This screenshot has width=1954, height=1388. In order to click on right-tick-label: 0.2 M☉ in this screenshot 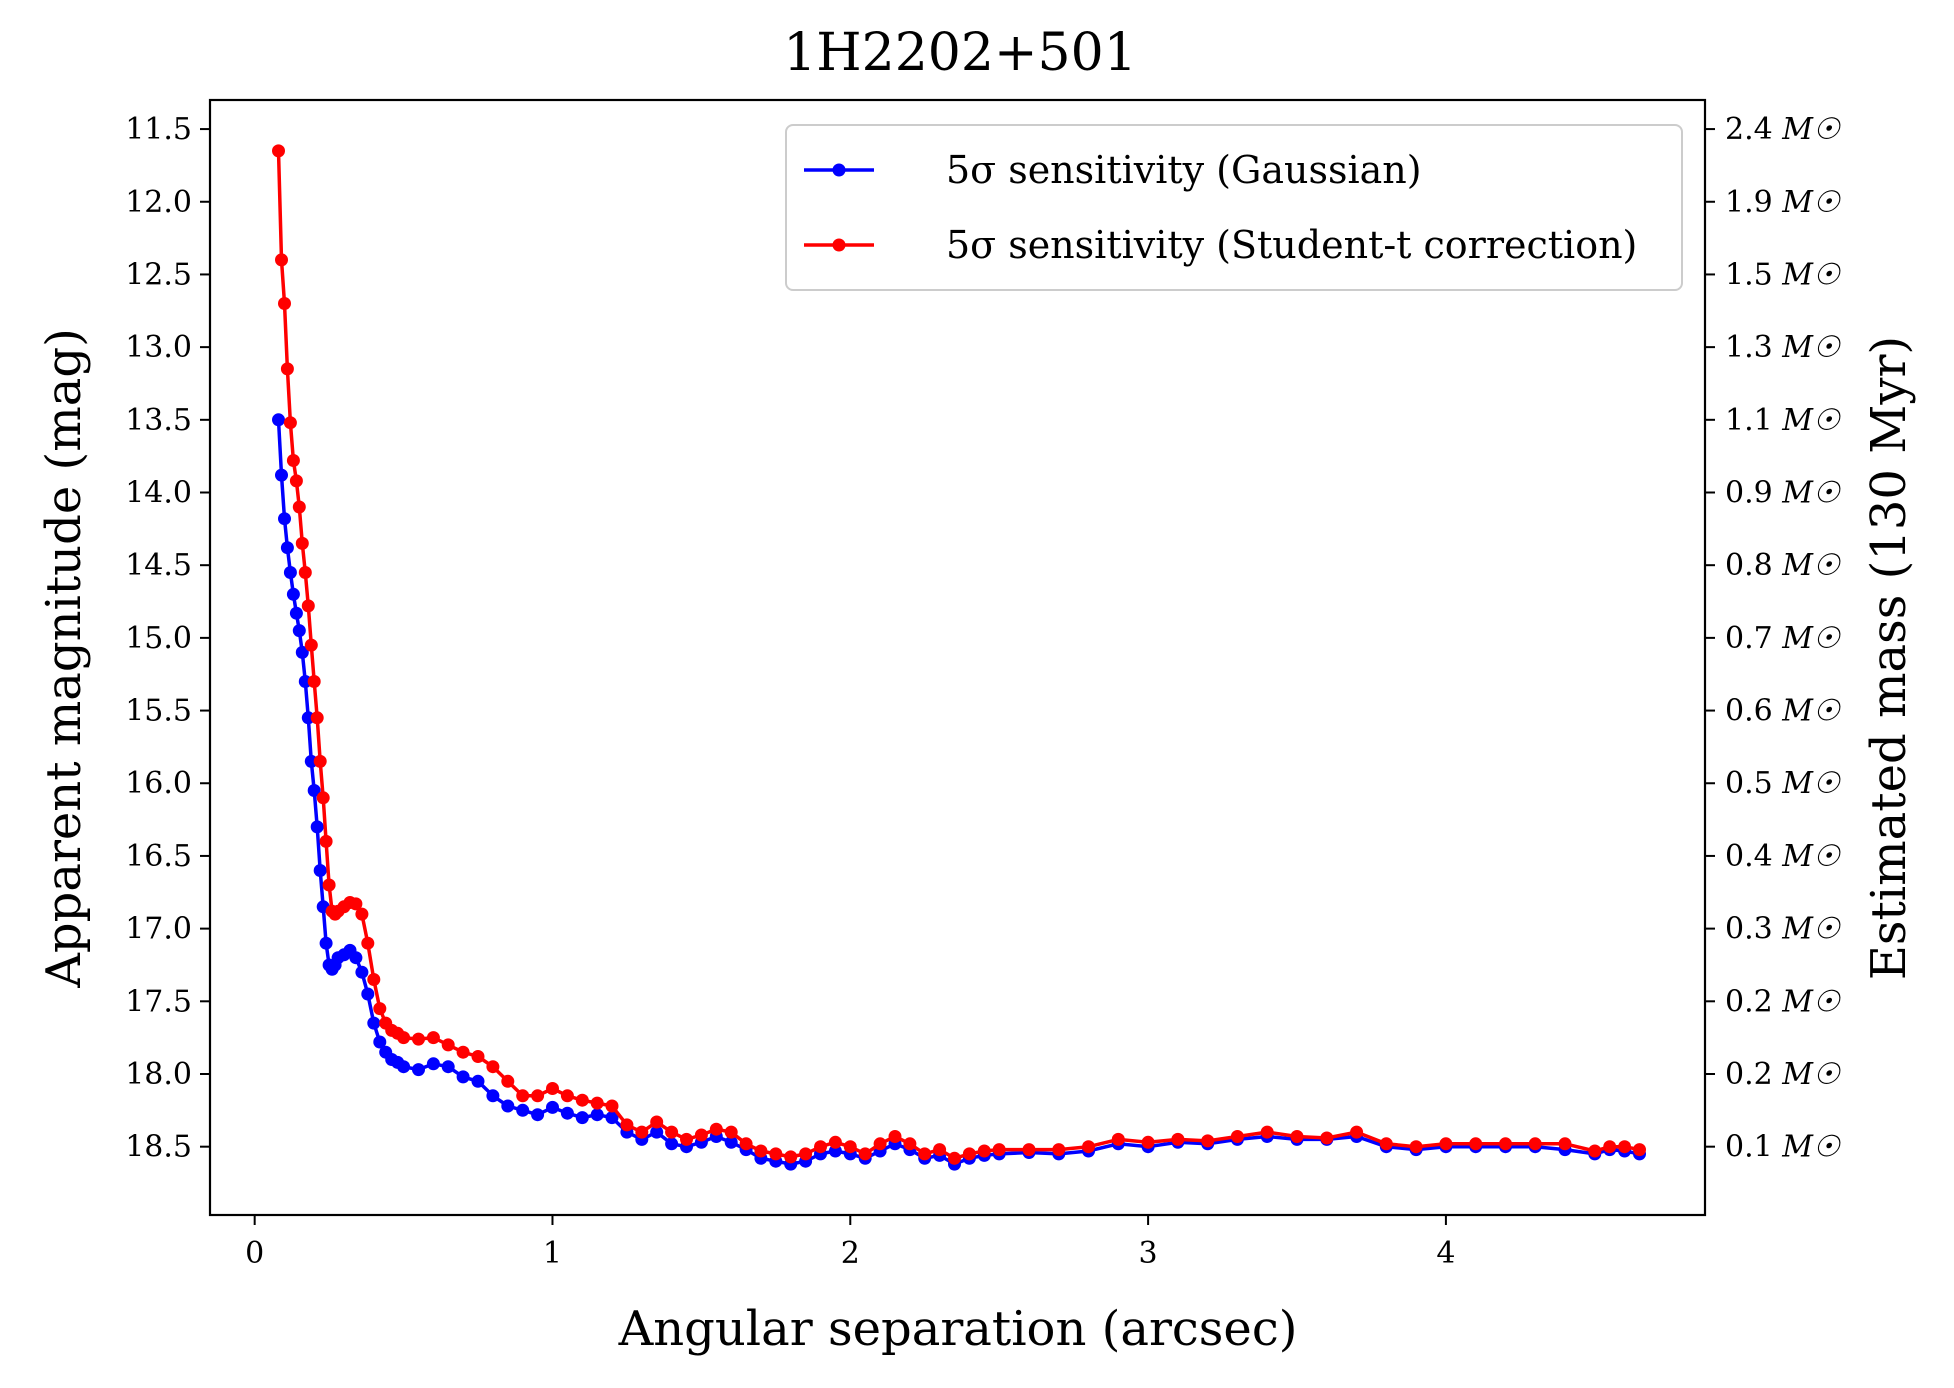, I will do `click(1783, 1074)`.